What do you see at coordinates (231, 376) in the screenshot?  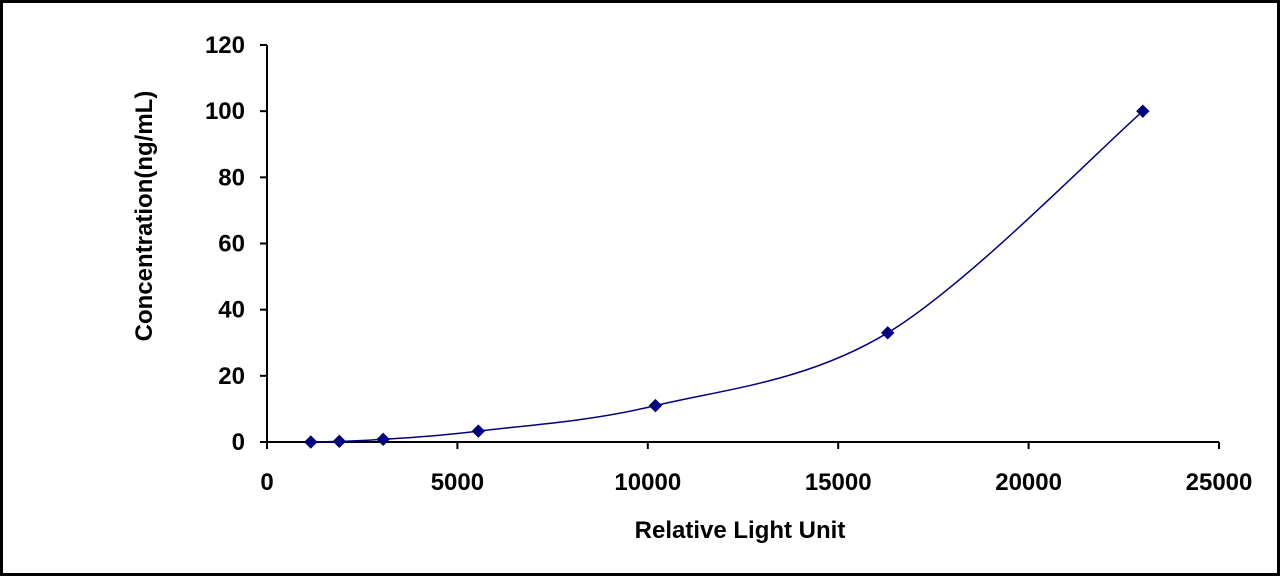 I see `y-tick-label: 20` at bounding box center [231, 376].